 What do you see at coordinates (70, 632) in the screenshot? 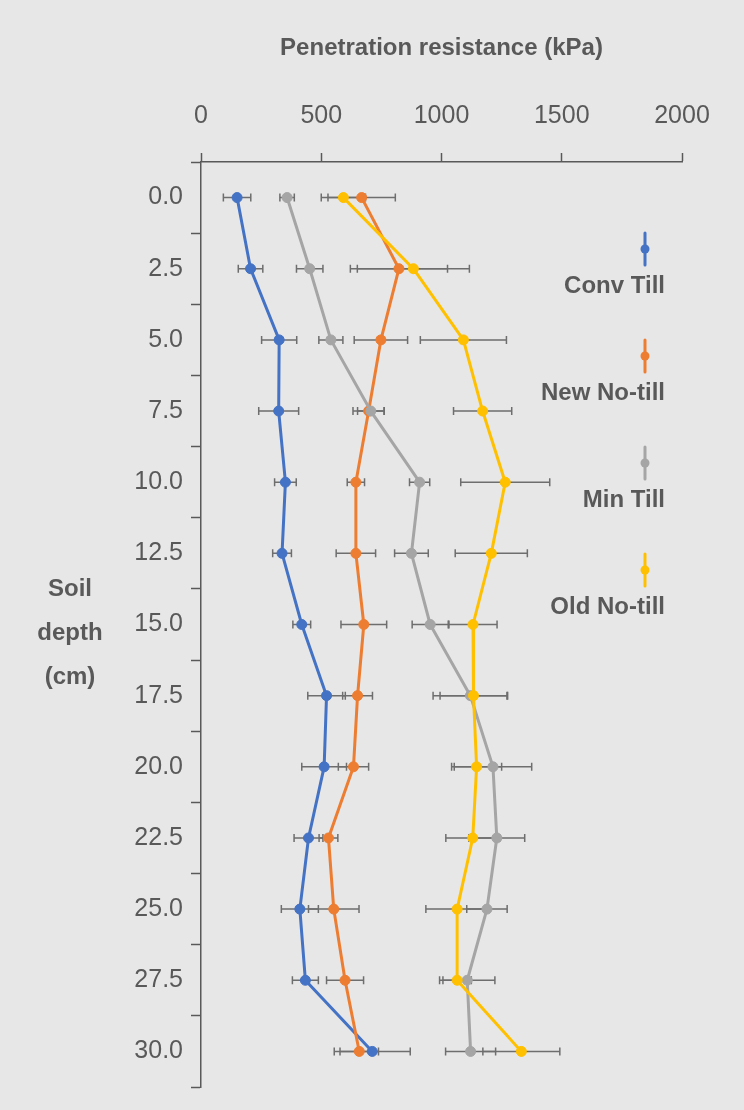
I see `y-axis-title: Soil depth (cm)` at bounding box center [70, 632].